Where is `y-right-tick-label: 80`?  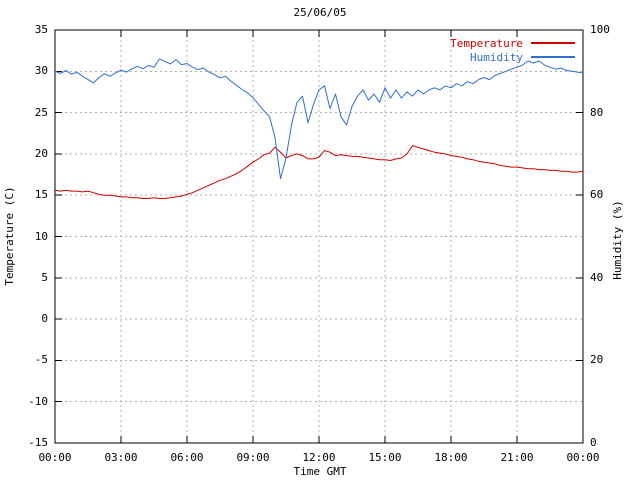
y-right-tick-label: 80 is located at coordinates (597, 112).